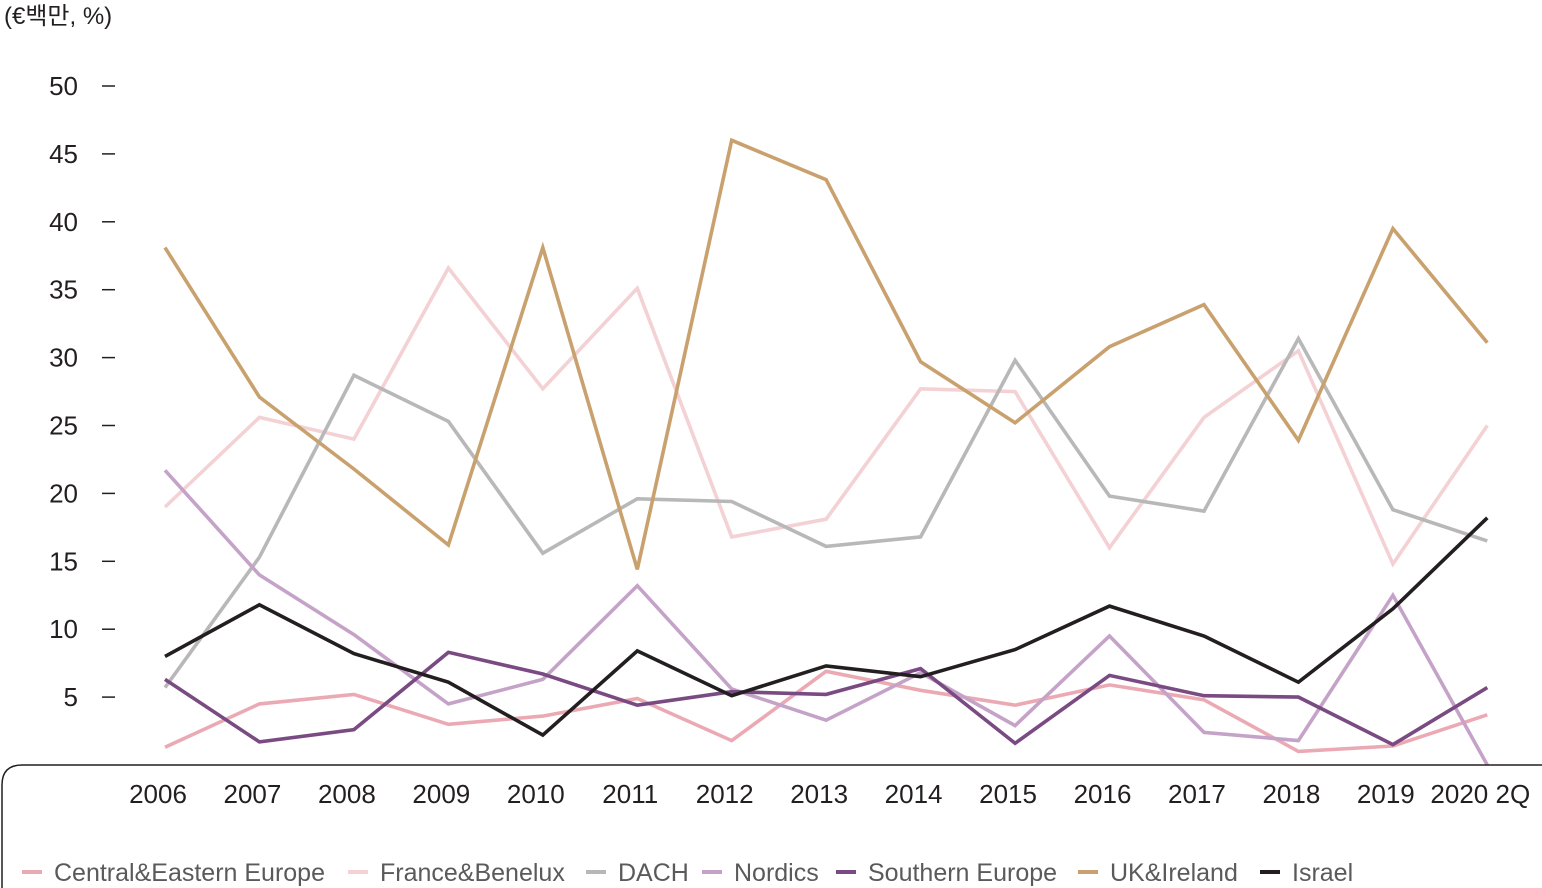 This screenshot has height=888, width=1542. I want to click on y-tick-label: 5, so click(71, 697).